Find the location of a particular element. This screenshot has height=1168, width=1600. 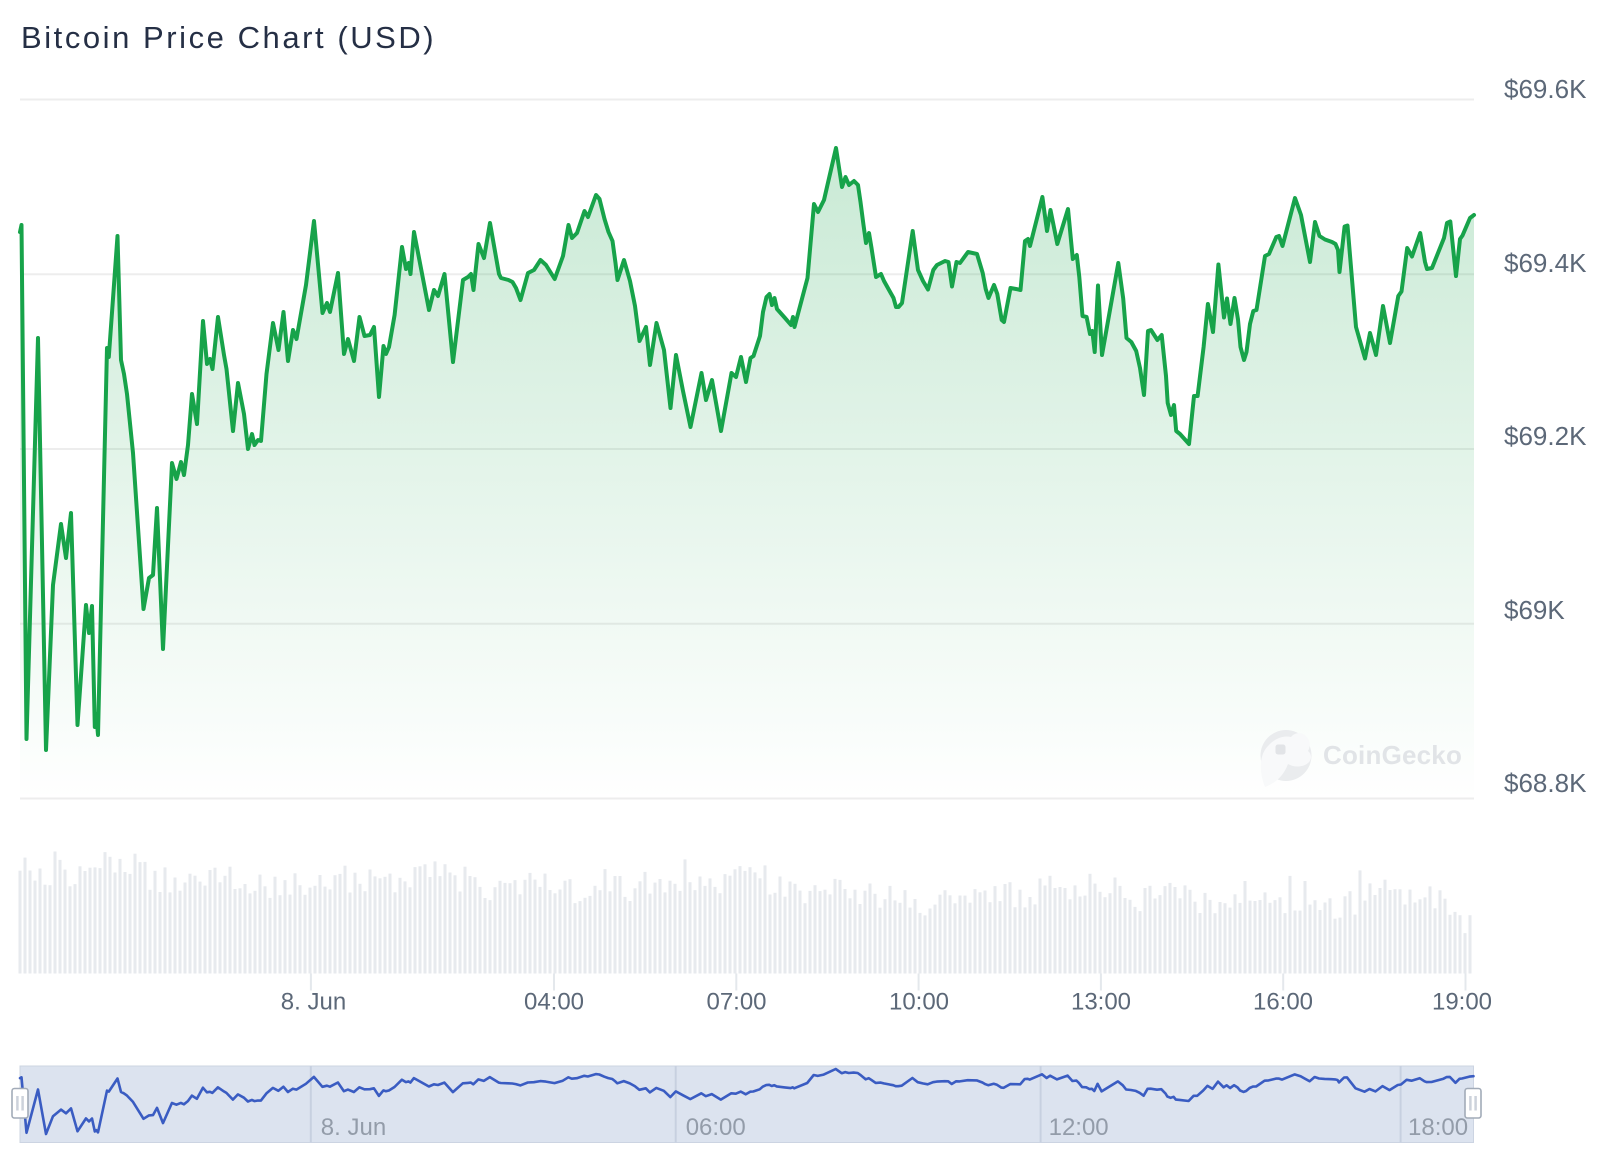

svg-text: 07:00 is located at coordinates (736, 1002).